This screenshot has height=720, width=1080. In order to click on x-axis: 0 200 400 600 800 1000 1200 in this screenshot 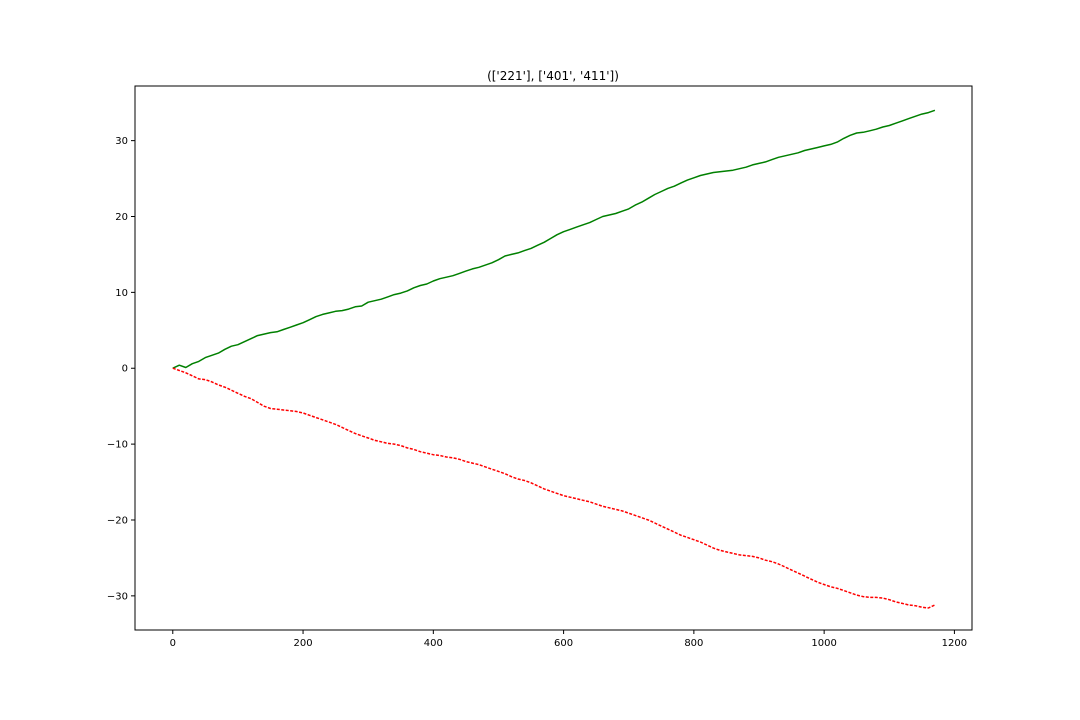, I will do `click(568, 639)`.